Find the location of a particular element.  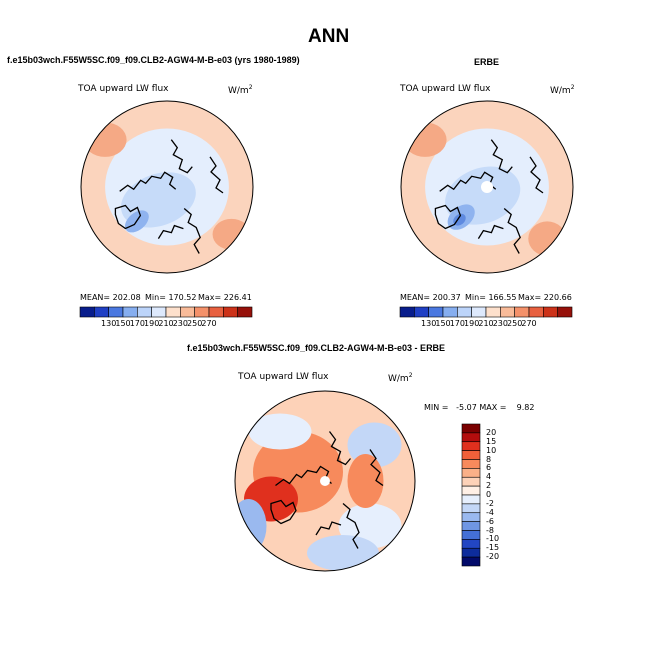

panel-model-units-sup: 2 is located at coordinates (250, 87).